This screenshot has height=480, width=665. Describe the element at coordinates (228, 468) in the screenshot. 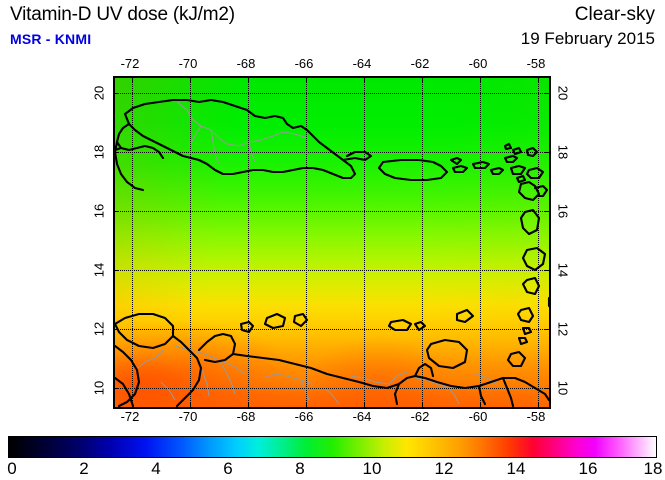

I see `colorbar-tick-label: 6` at that location.